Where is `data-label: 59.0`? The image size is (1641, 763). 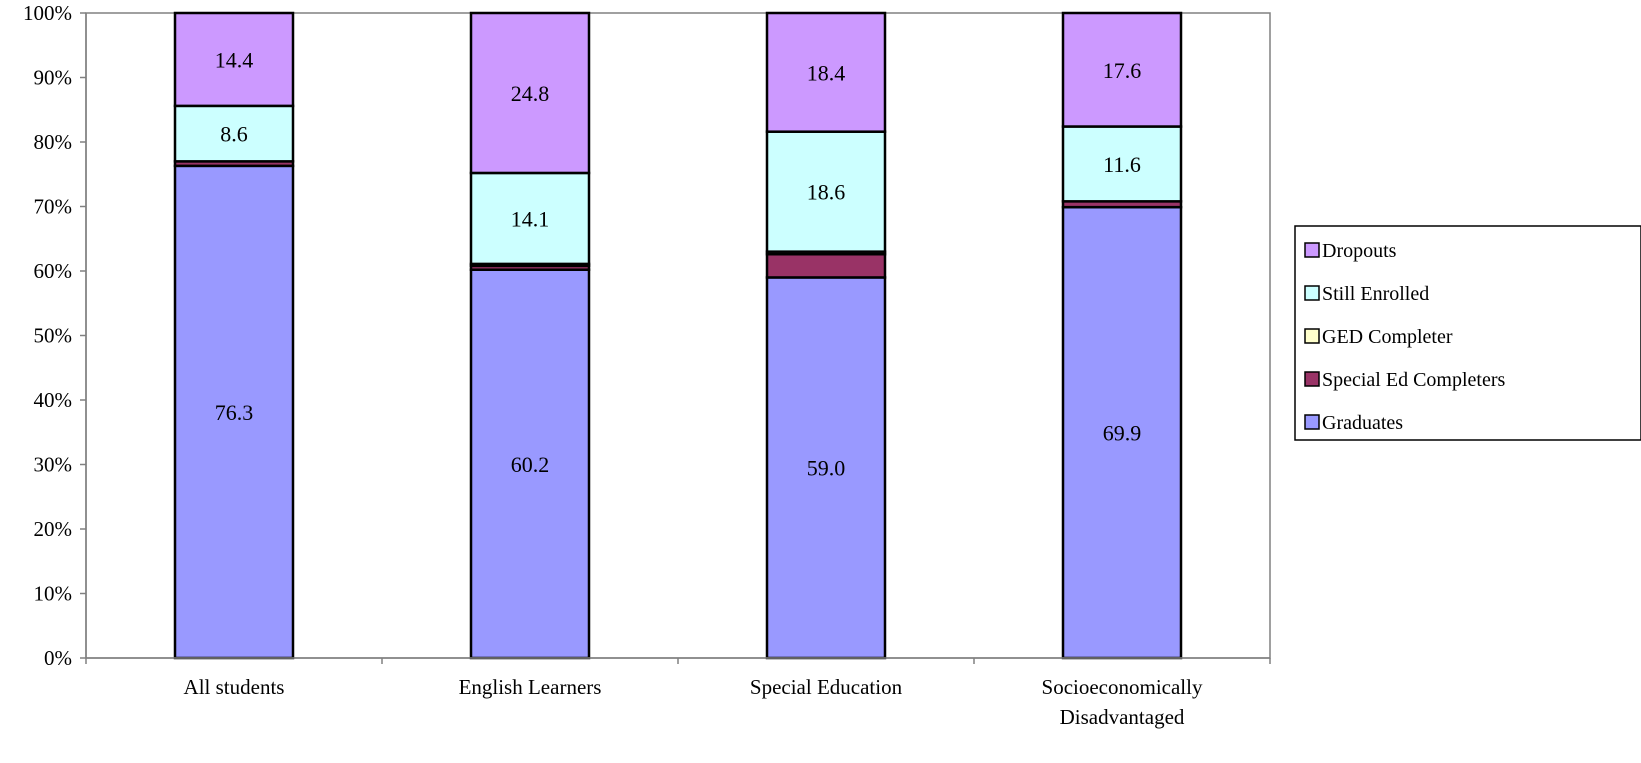 data-label: 59.0 is located at coordinates (826, 468).